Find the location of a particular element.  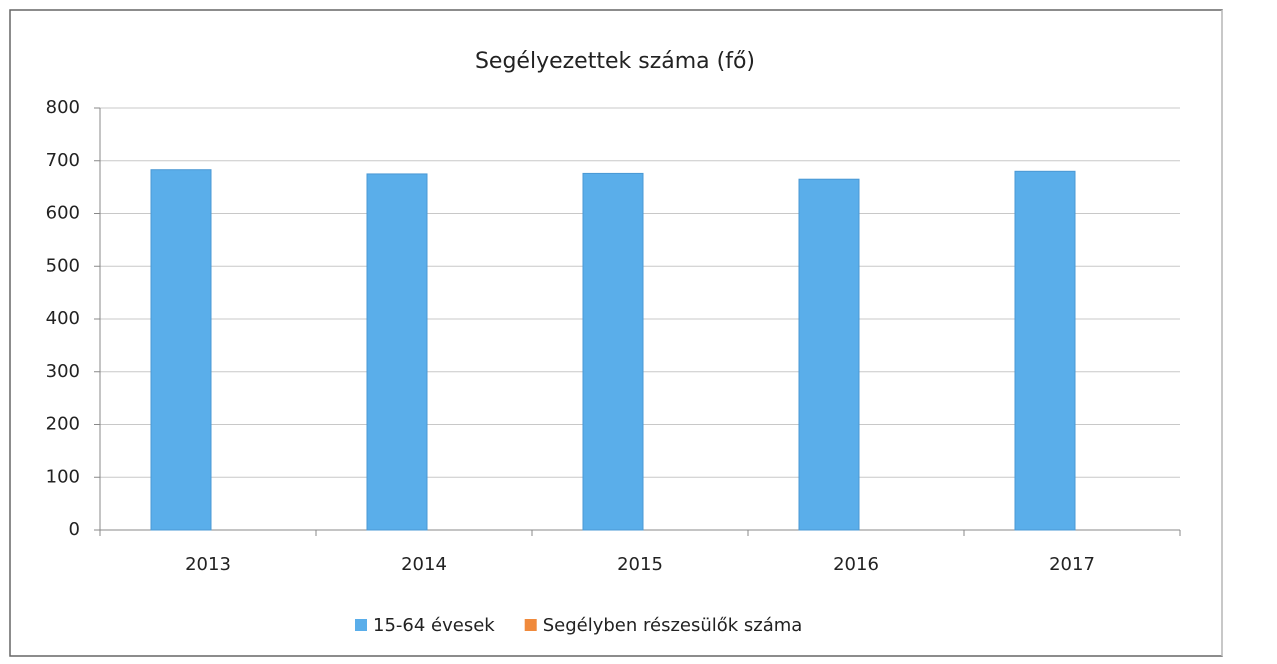

y-tick-label: 0 is located at coordinates (74, 529).